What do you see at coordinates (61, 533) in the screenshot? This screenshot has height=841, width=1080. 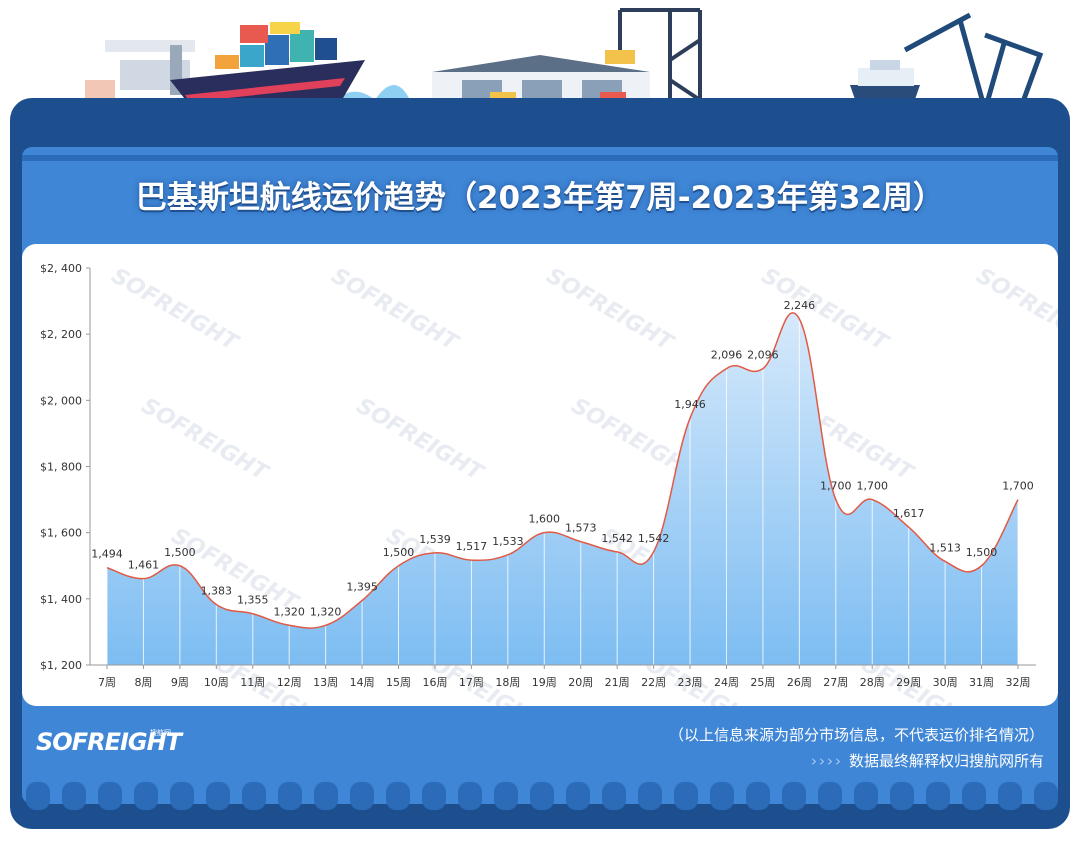 I see `y-tick-label: $1, 600` at bounding box center [61, 533].